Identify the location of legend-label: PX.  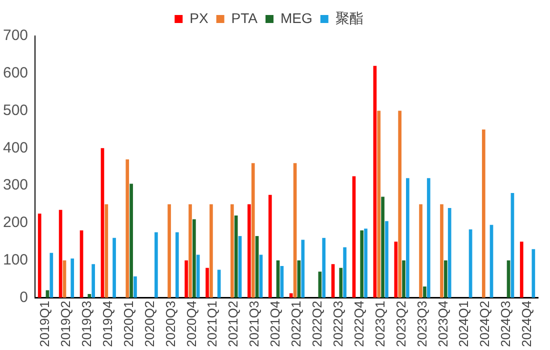
(199, 18).